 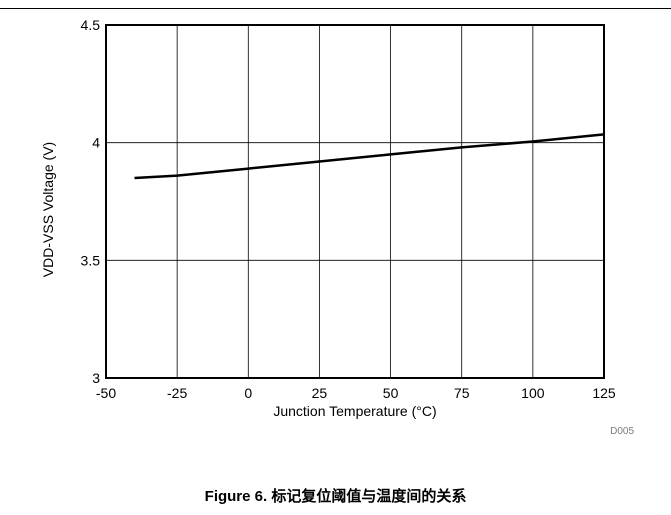 I want to click on x-tick-label: 0, so click(x=248, y=393).